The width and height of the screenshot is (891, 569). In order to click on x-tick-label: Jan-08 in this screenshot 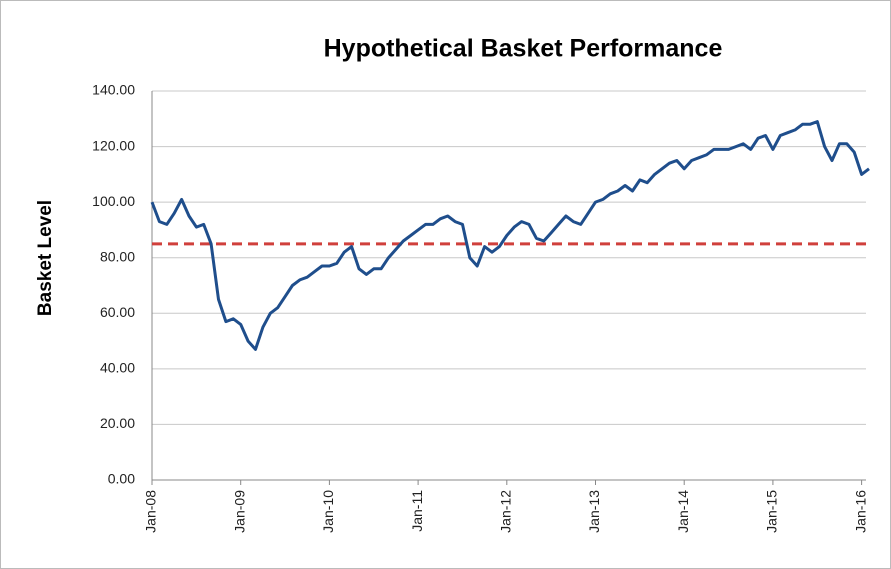, I will do `click(151, 511)`.